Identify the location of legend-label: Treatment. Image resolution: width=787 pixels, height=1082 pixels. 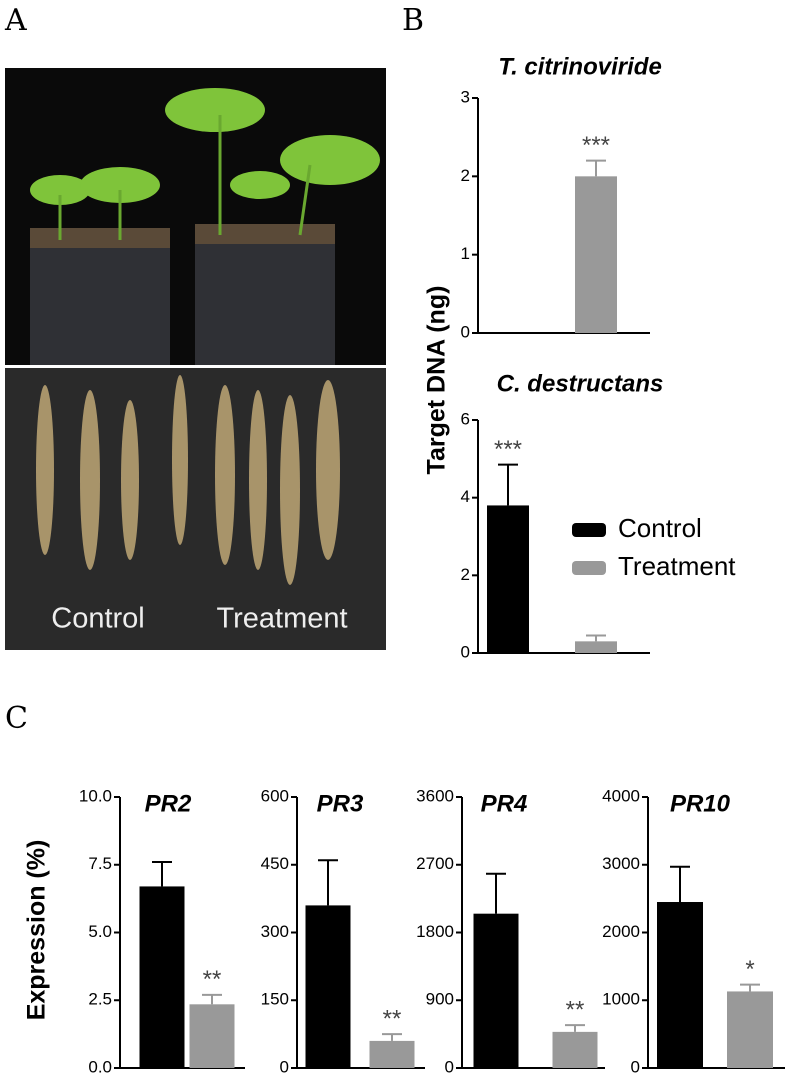
(677, 566).